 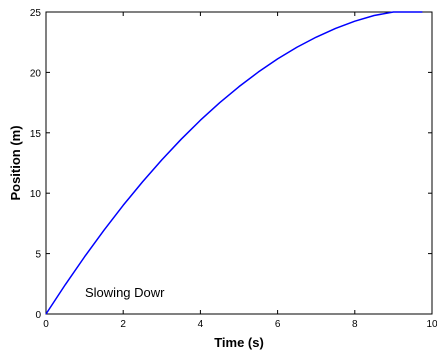 I want to click on x-tick-label: 4, so click(x=201, y=324).